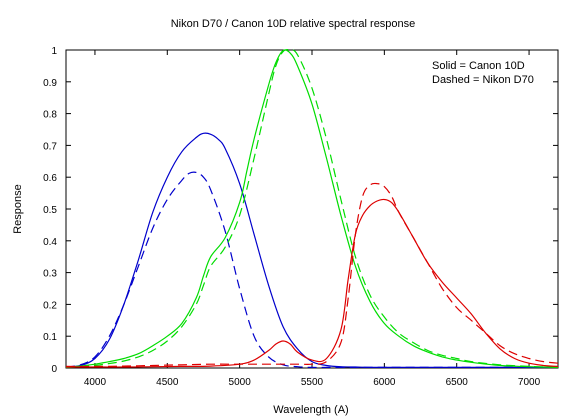 Image resolution: width=581 pixels, height=419 pixels. I want to click on x-tick-label: 5000, so click(240, 382).